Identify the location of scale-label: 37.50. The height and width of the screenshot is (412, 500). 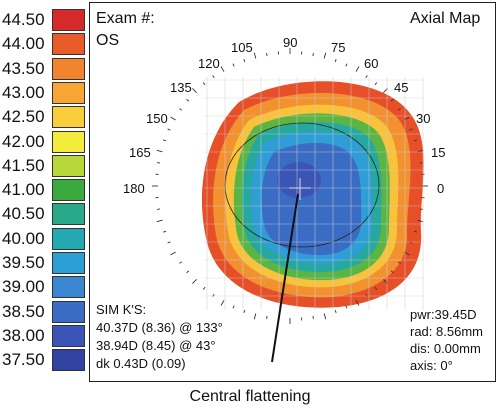
(23, 360).